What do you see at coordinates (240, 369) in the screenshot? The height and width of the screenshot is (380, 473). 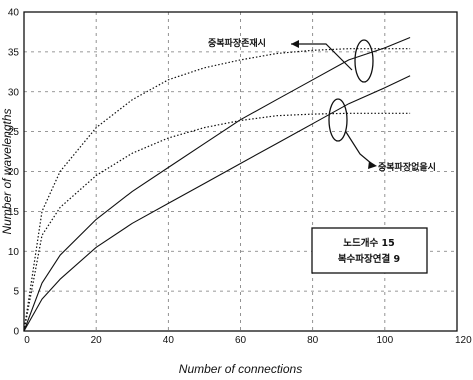 I see `x-axis-label: Number of connections` at bounding box center [240, 369].